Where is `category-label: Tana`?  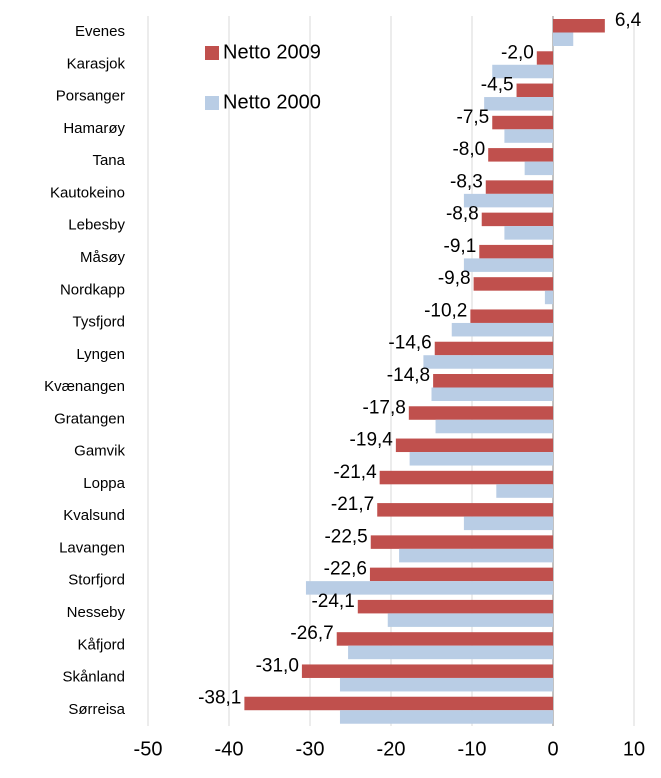
category-label: Tana is located at coordinates (108, 160).